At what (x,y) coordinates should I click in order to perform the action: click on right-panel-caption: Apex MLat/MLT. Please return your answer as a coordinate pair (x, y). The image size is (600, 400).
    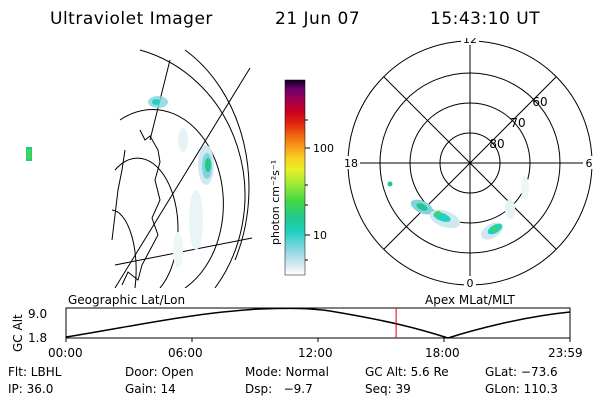
    Looking at the image, I should click on (470, 300).